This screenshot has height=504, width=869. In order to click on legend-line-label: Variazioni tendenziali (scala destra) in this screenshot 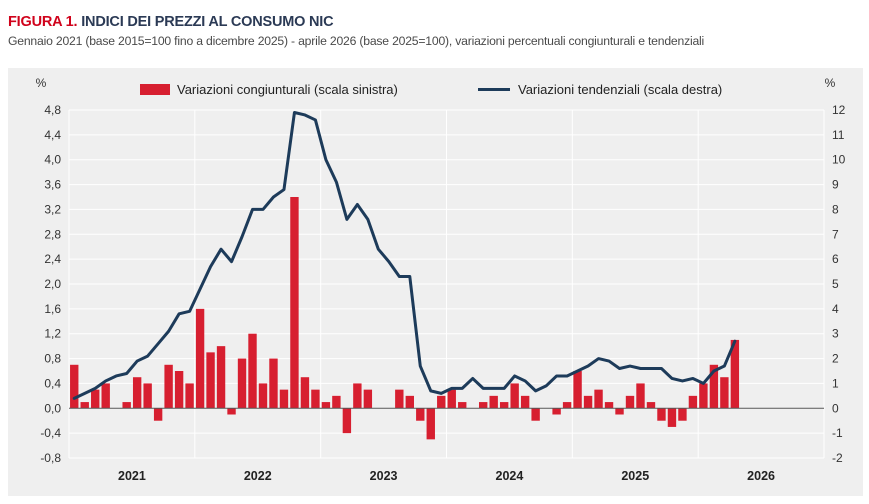, I will do `click(620, 89)`.